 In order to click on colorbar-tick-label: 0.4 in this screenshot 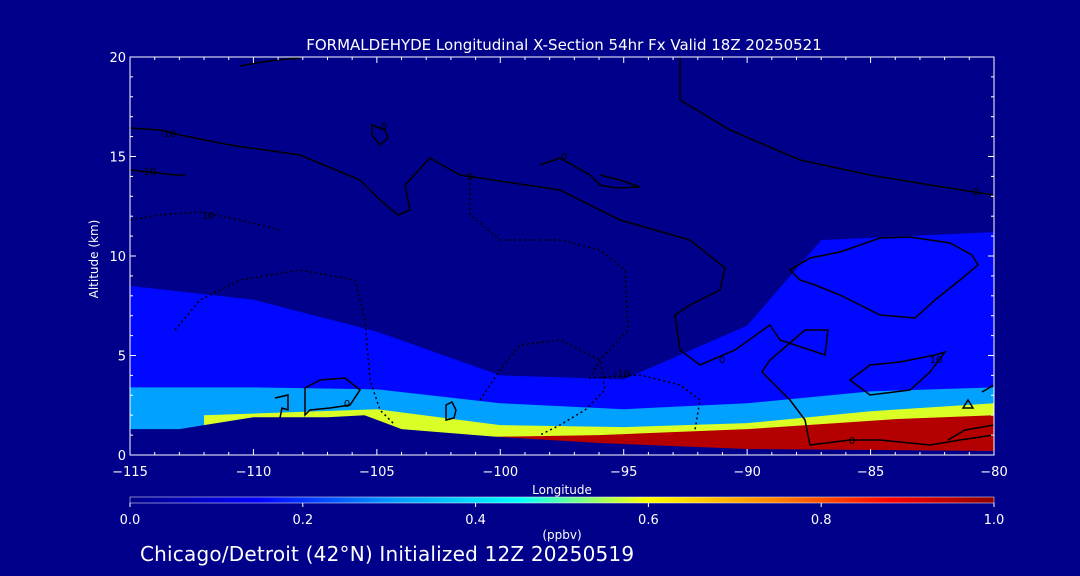, I will do `click(475, 520)`.